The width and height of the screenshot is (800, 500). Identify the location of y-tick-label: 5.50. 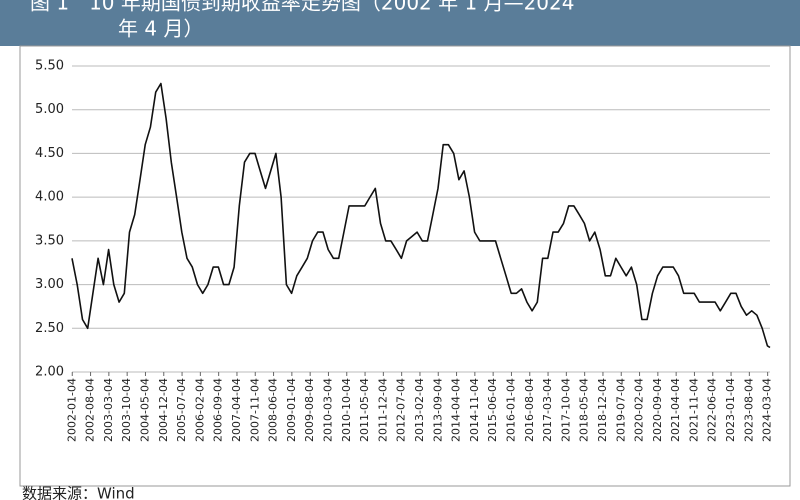
(49, 66).